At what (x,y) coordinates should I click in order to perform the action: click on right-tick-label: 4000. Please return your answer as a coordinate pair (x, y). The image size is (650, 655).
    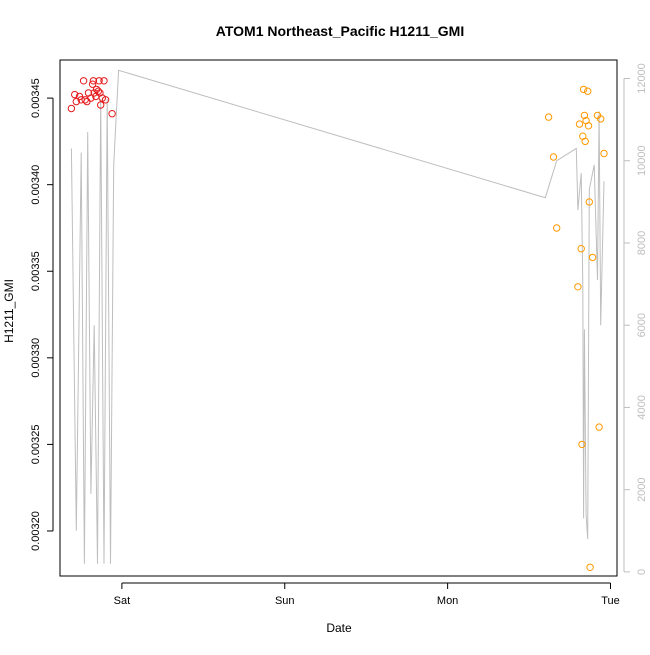
    Looking at the image, I should click on (642, 407).